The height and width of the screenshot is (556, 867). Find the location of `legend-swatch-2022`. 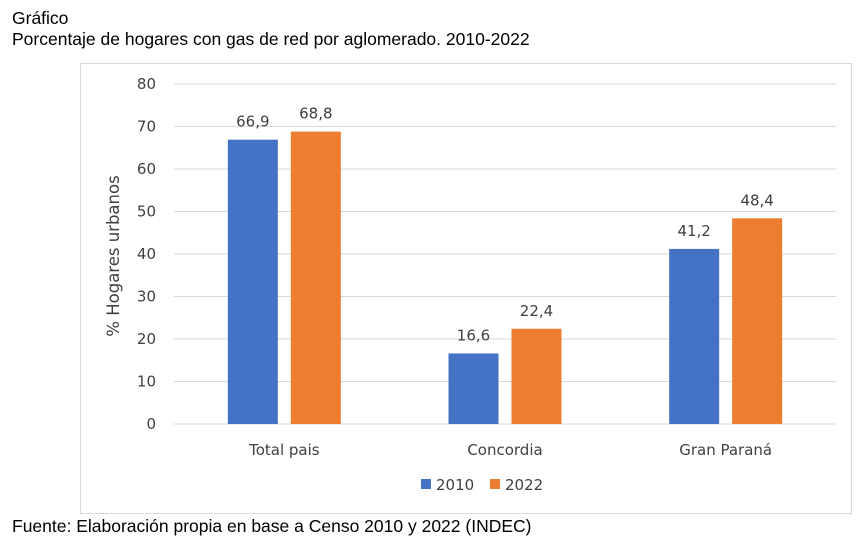

legend-swatch-2022 is located at coordinates (495, 484).